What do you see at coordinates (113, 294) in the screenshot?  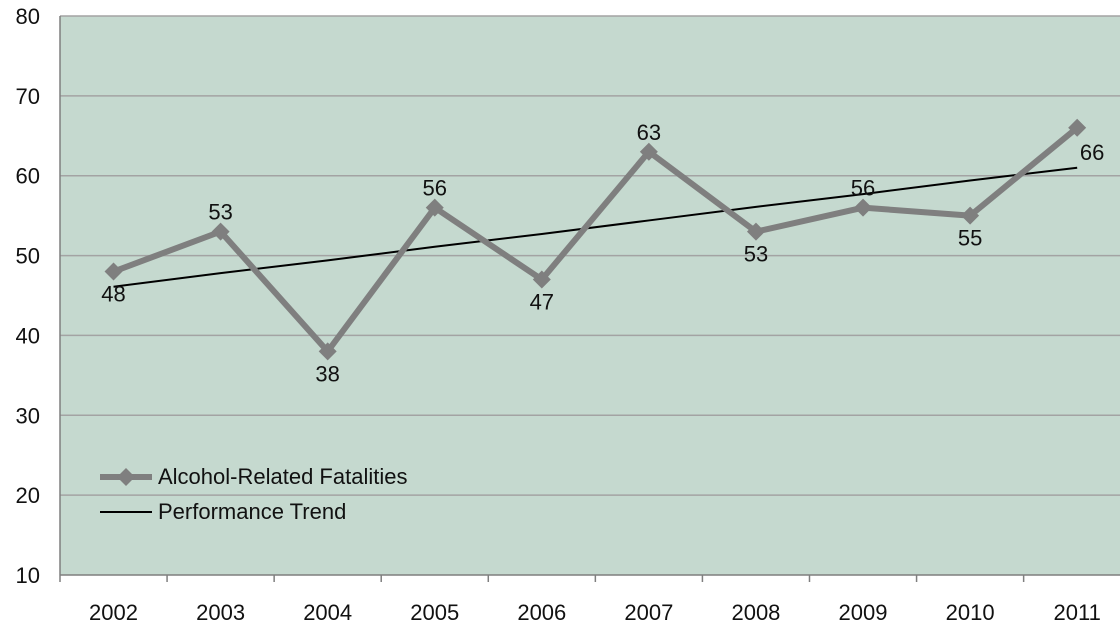 I see `data-label-2002: 48` at bounding box center [113, 294].